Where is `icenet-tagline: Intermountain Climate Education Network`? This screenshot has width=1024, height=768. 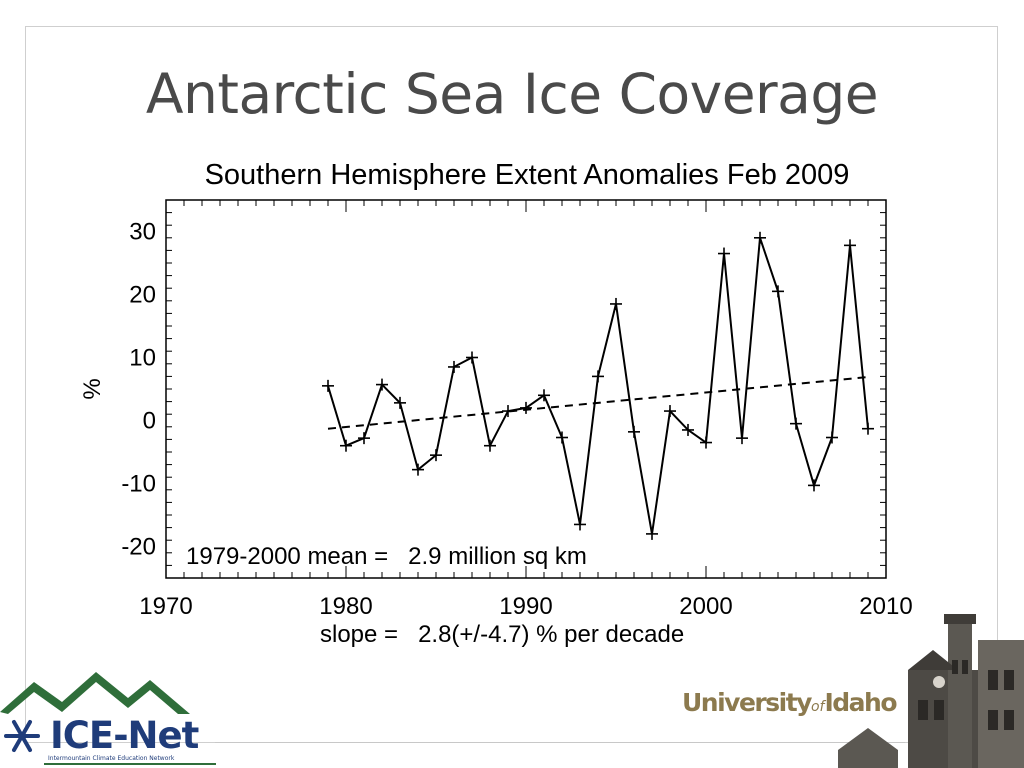
icenet-tagline: Intermountain Climate Education Network is located at coordinates (111, 758).